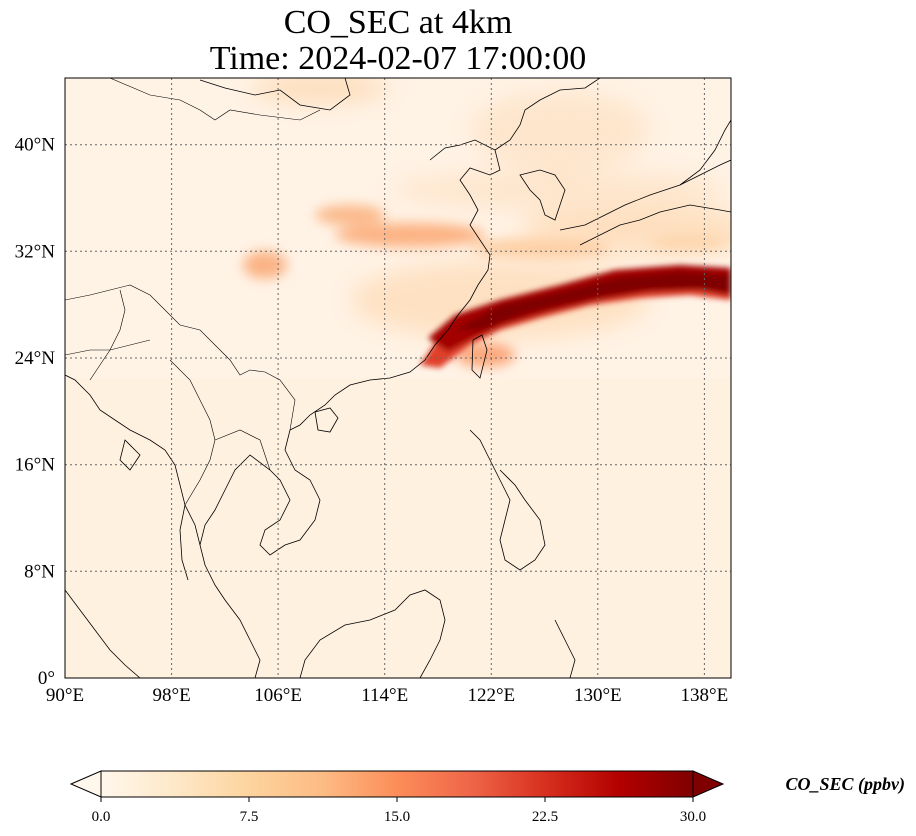 The image size is (916, 836). Describe the element at coordinates (397, 817) in the screenshot. I see `colorbar-tick-label: 15.0` at that location.